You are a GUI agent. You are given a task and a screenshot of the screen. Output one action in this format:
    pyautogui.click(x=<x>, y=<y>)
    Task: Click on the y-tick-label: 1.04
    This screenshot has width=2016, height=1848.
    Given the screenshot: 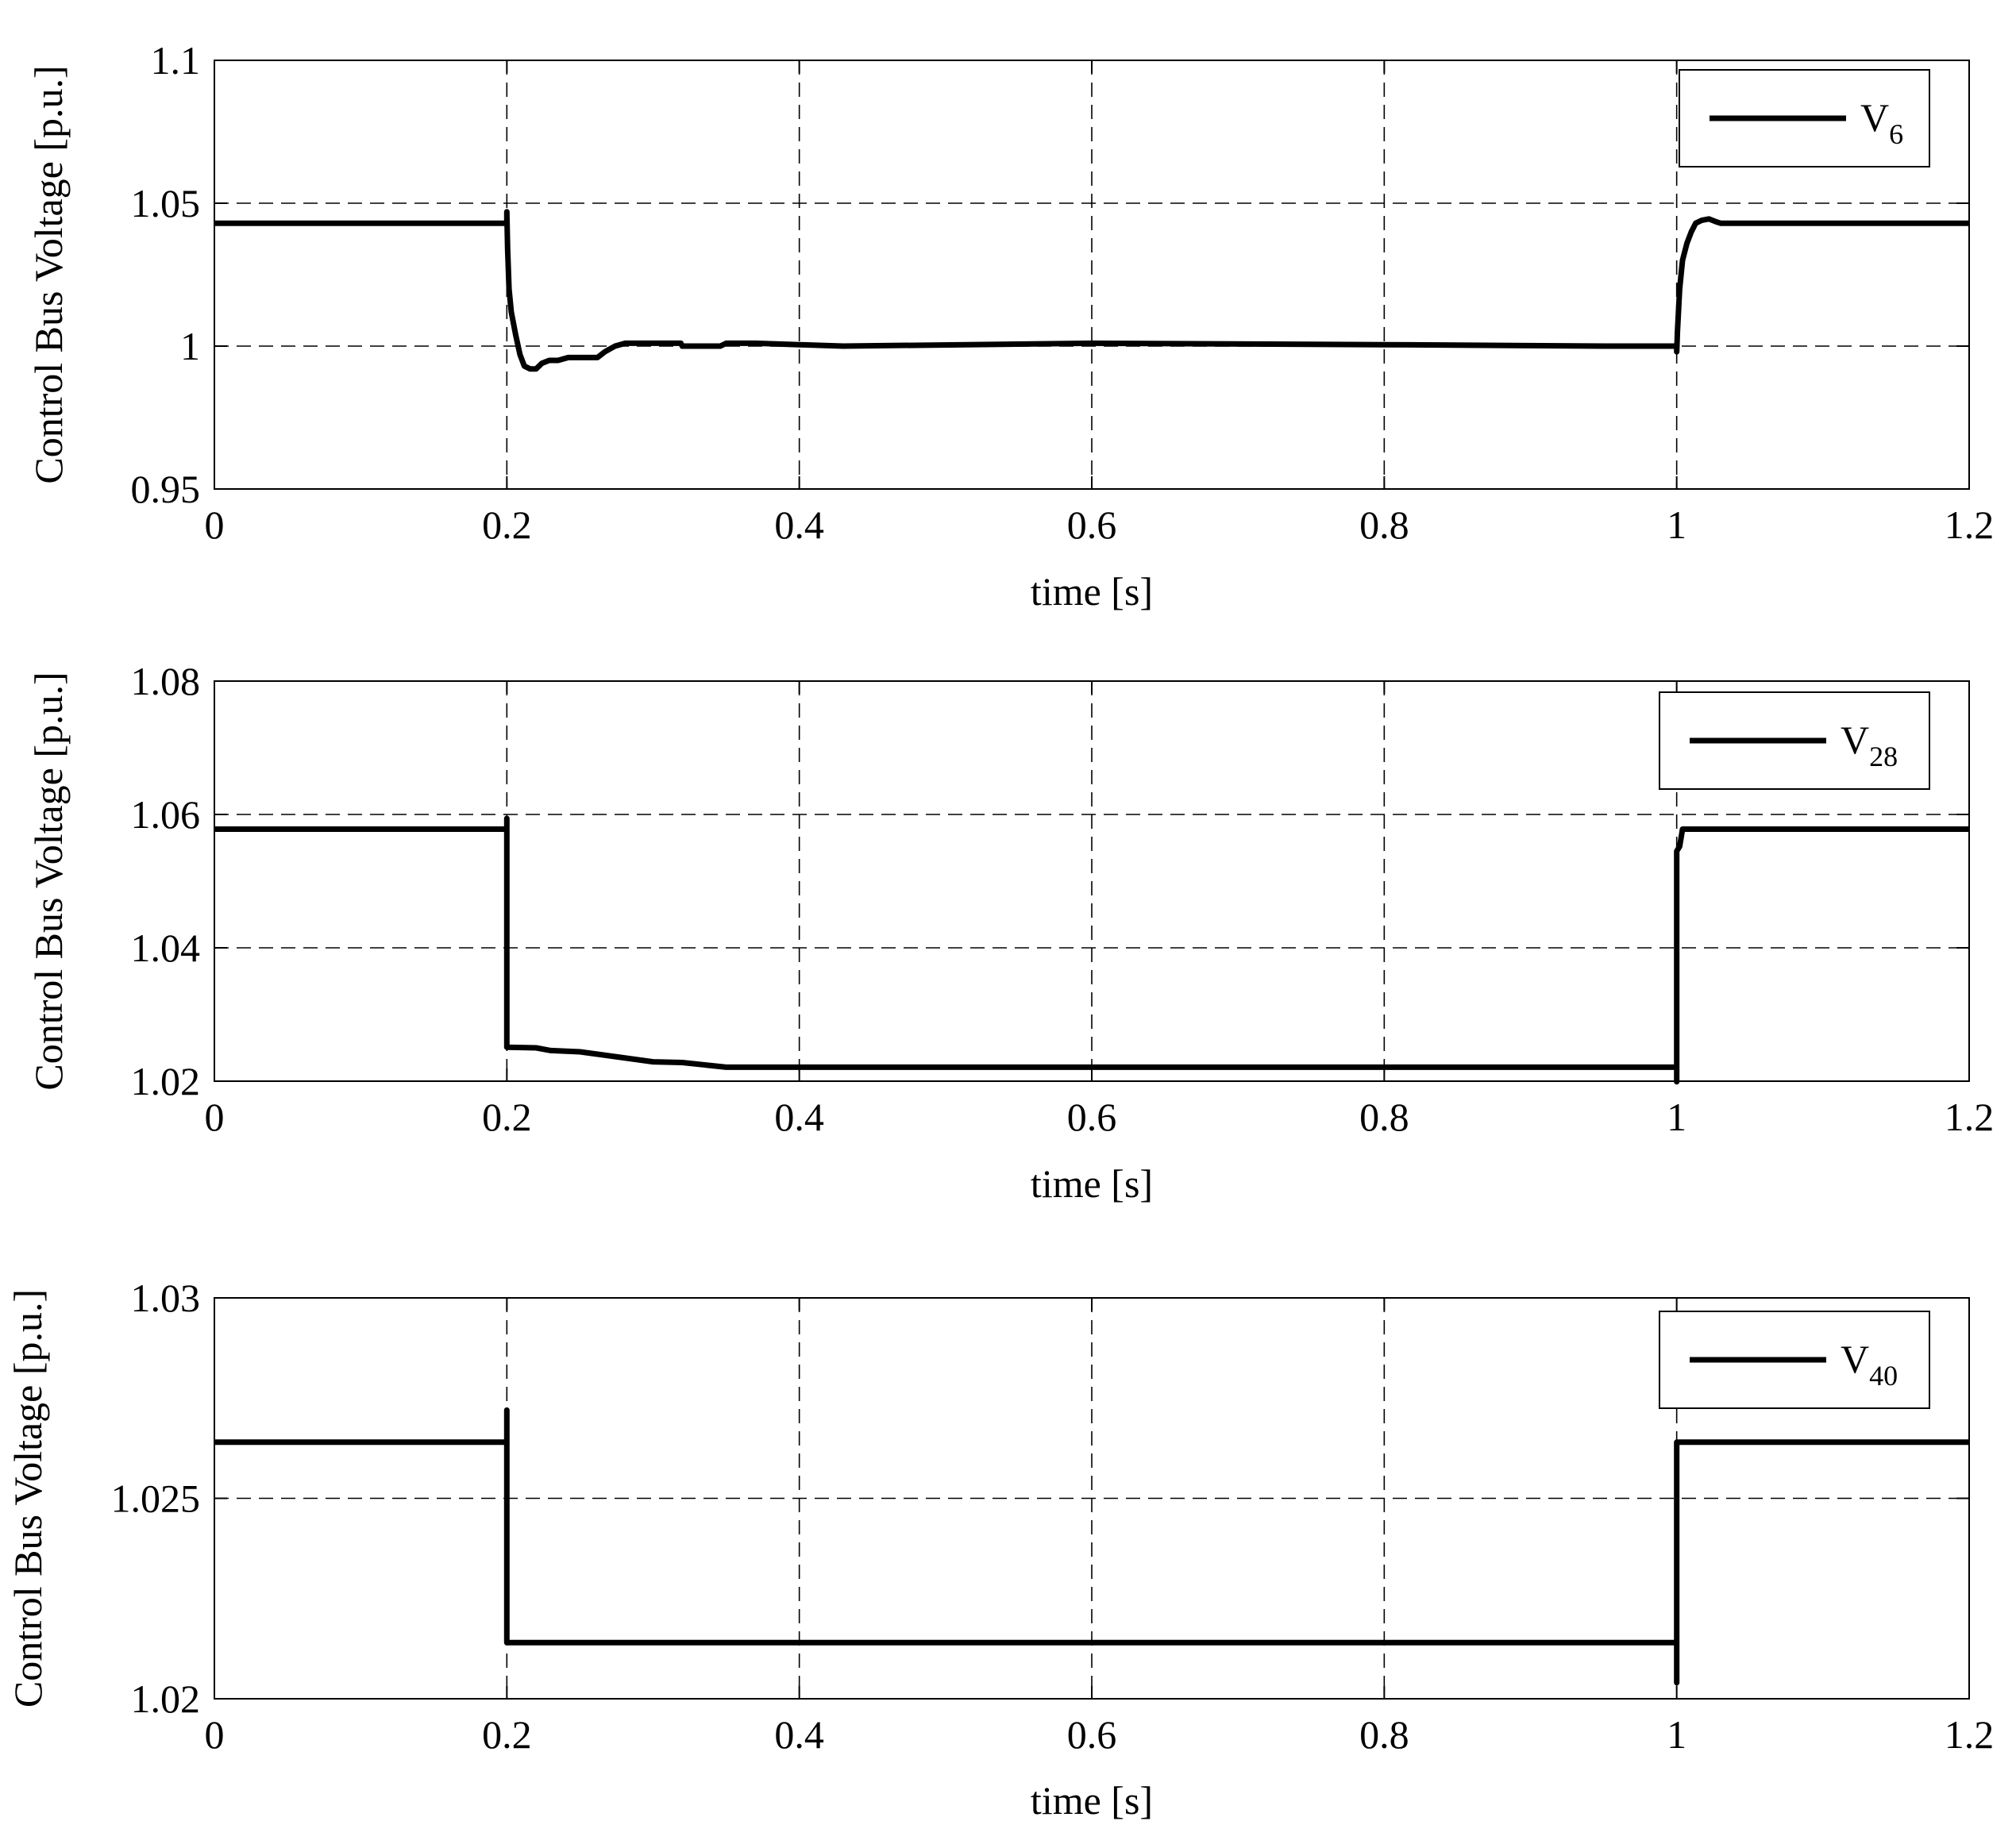 What is the action you would take?
    pyautogui.click(x=166, y=948)
    